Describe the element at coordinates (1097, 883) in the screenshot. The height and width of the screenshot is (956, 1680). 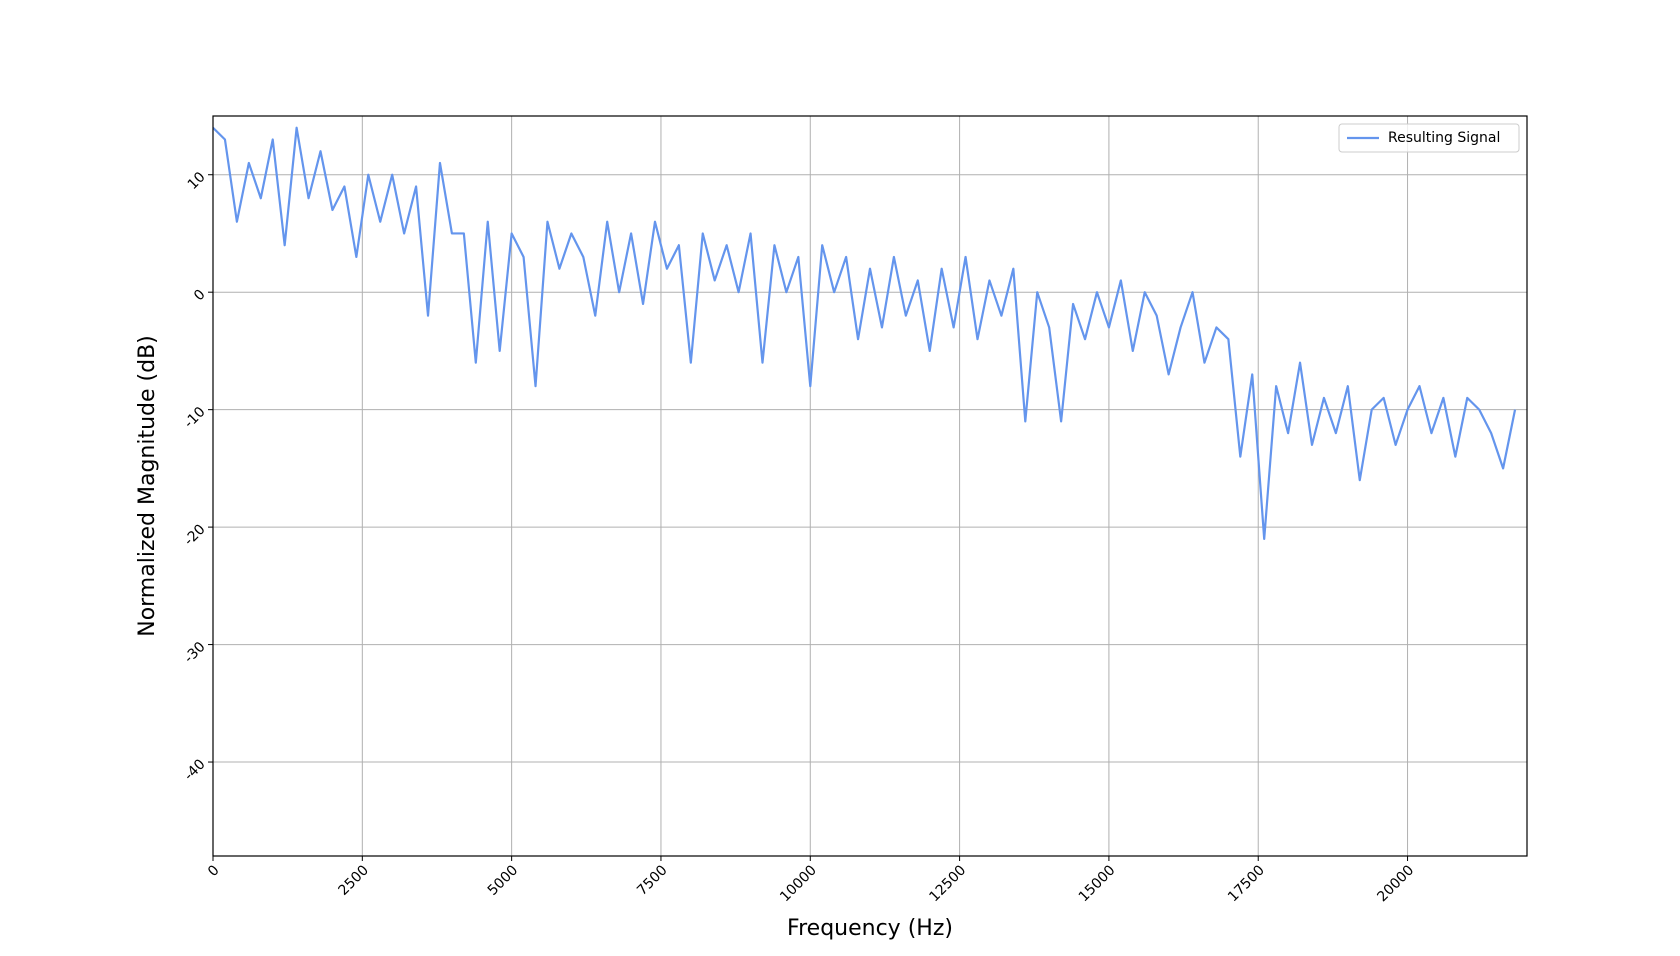
I see `x-tick-label: 15000` at that location.